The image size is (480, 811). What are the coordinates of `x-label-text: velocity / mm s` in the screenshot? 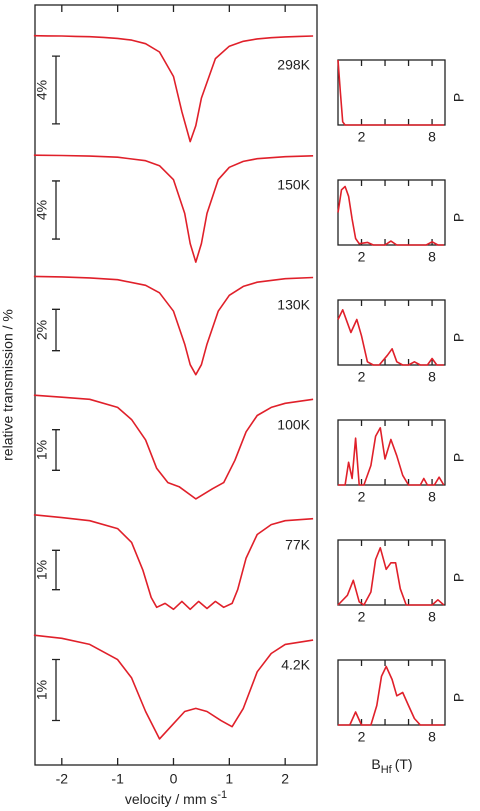 It's located at (171, 799).